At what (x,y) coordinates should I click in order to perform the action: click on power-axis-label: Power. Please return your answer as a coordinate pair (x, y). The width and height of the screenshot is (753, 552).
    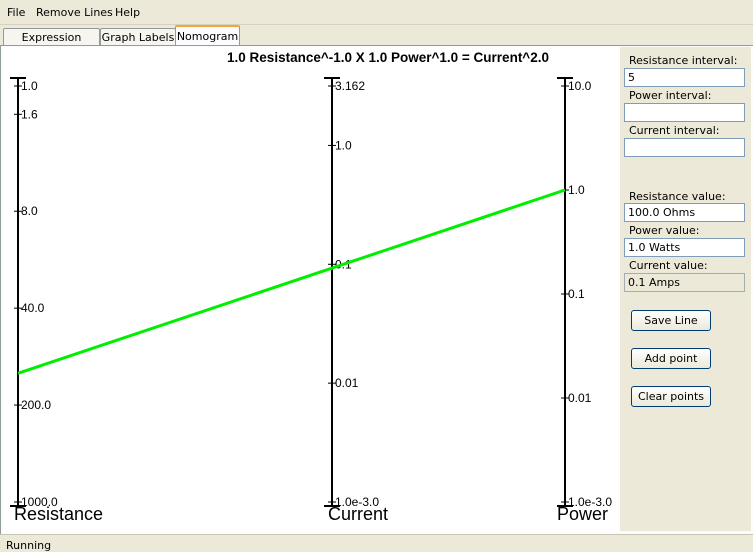
    Looking at the image, I should click on (582, 514).